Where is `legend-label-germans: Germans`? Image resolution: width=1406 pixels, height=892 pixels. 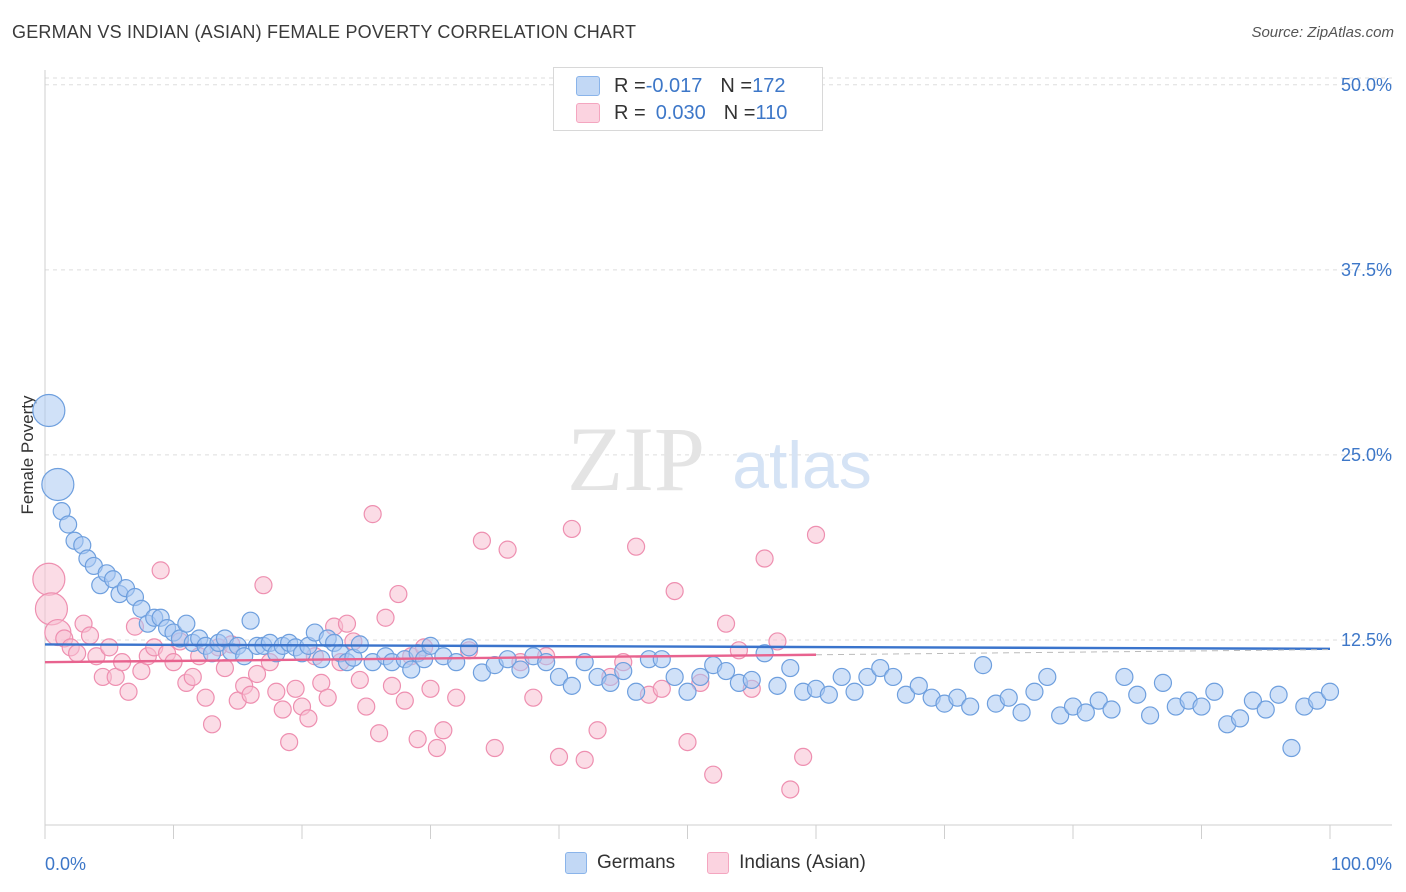 legend-label-germans: Germans is located at coordinates (636, 862).